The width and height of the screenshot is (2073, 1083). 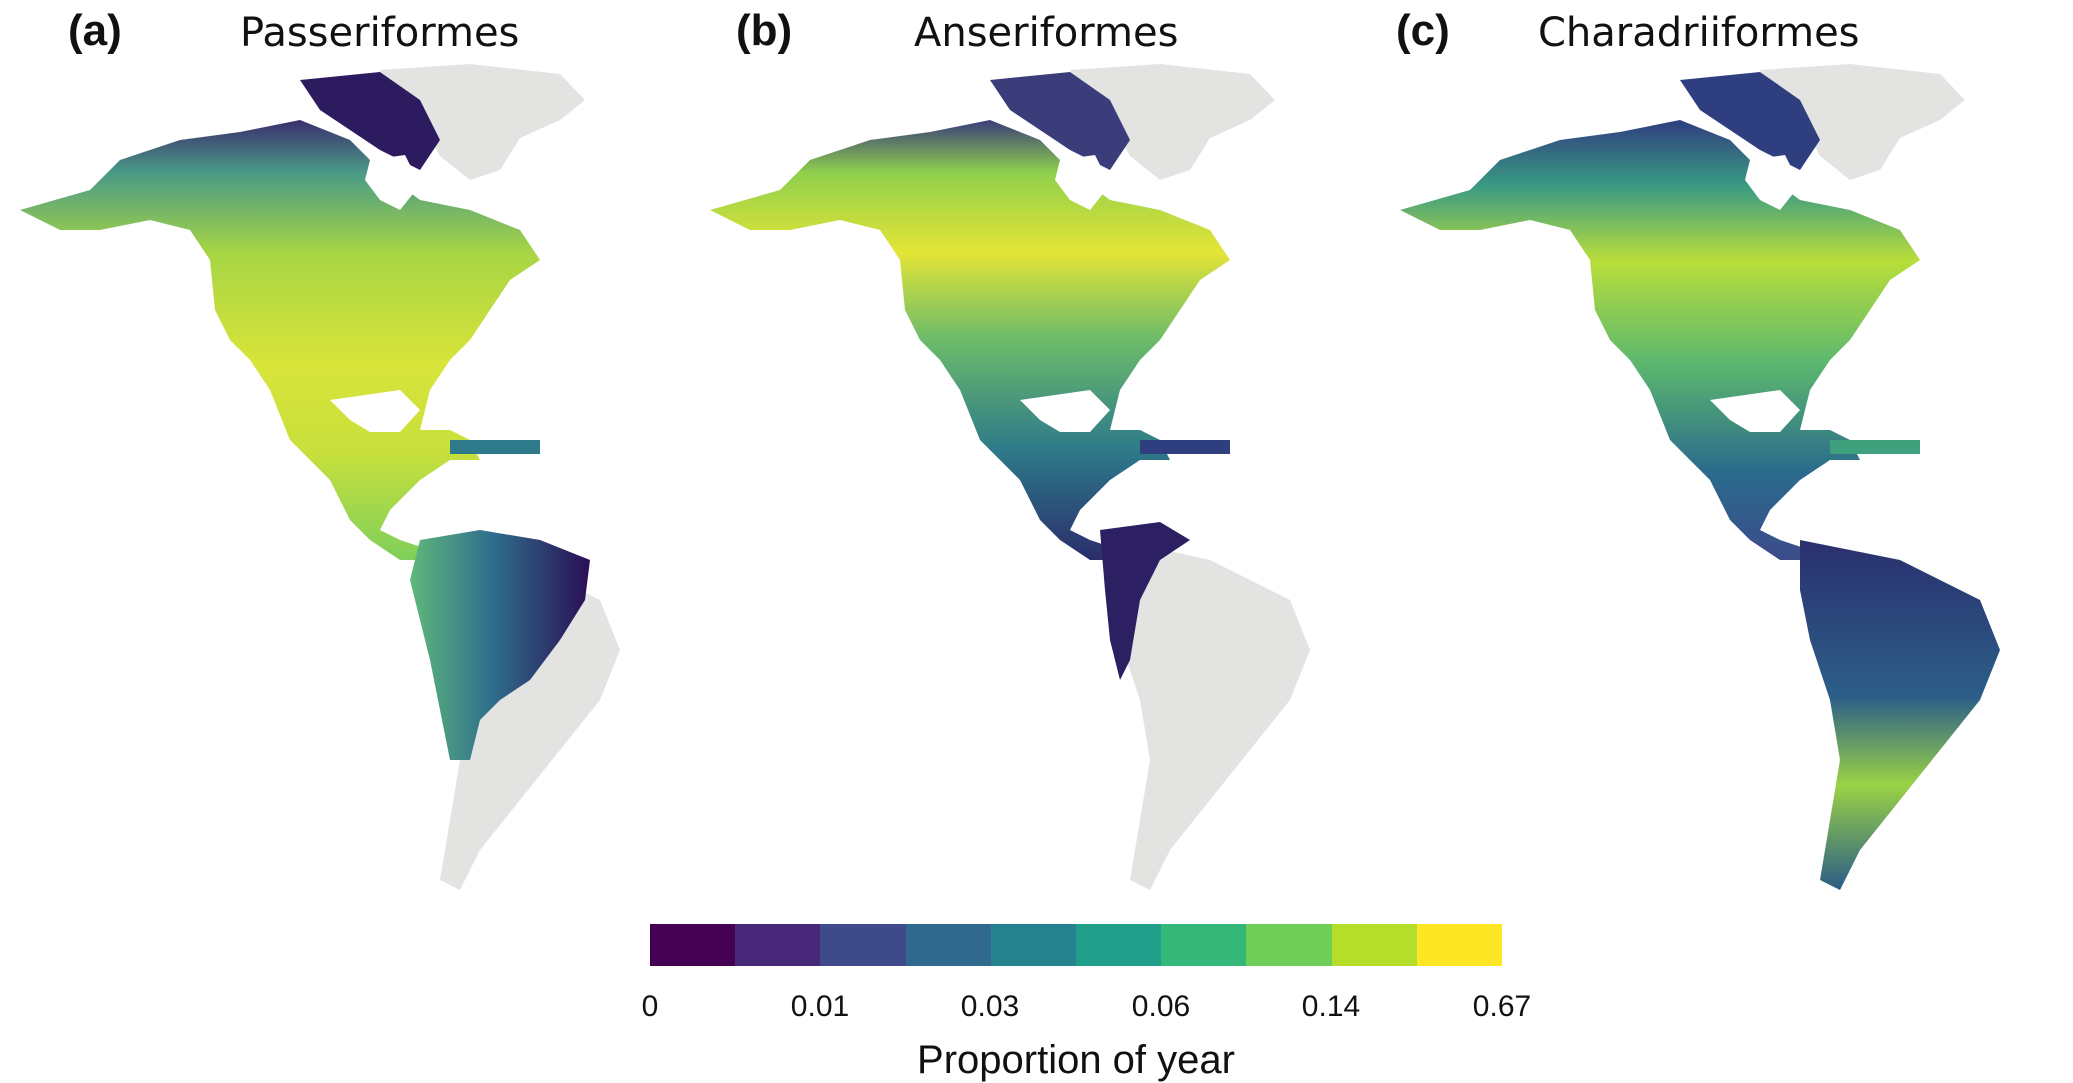 What do you see at coordinates (380, 33) in the screenshot?
I see `panel-title: Passeriformes` at bounding box center [380, 33].